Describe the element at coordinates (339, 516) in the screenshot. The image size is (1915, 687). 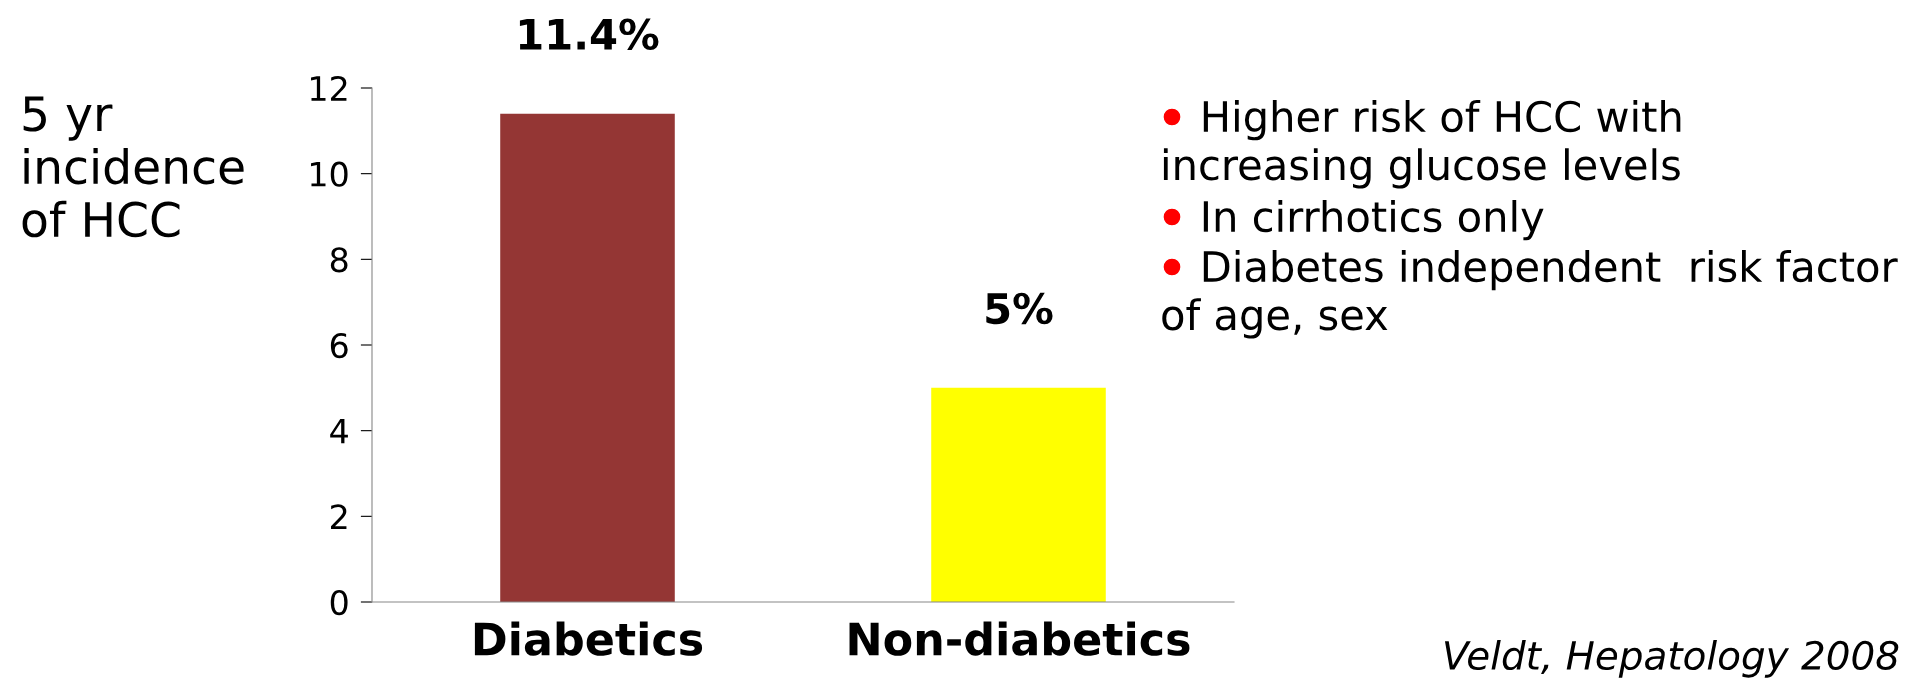
I see `y-tick-label: 2` at that location.